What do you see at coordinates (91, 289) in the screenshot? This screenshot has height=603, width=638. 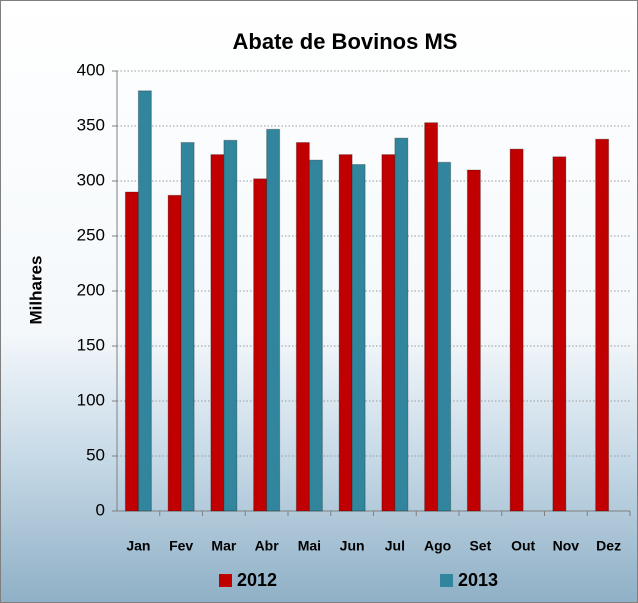 I see `y-tick-label: 200` at bounding box center [91, 289].